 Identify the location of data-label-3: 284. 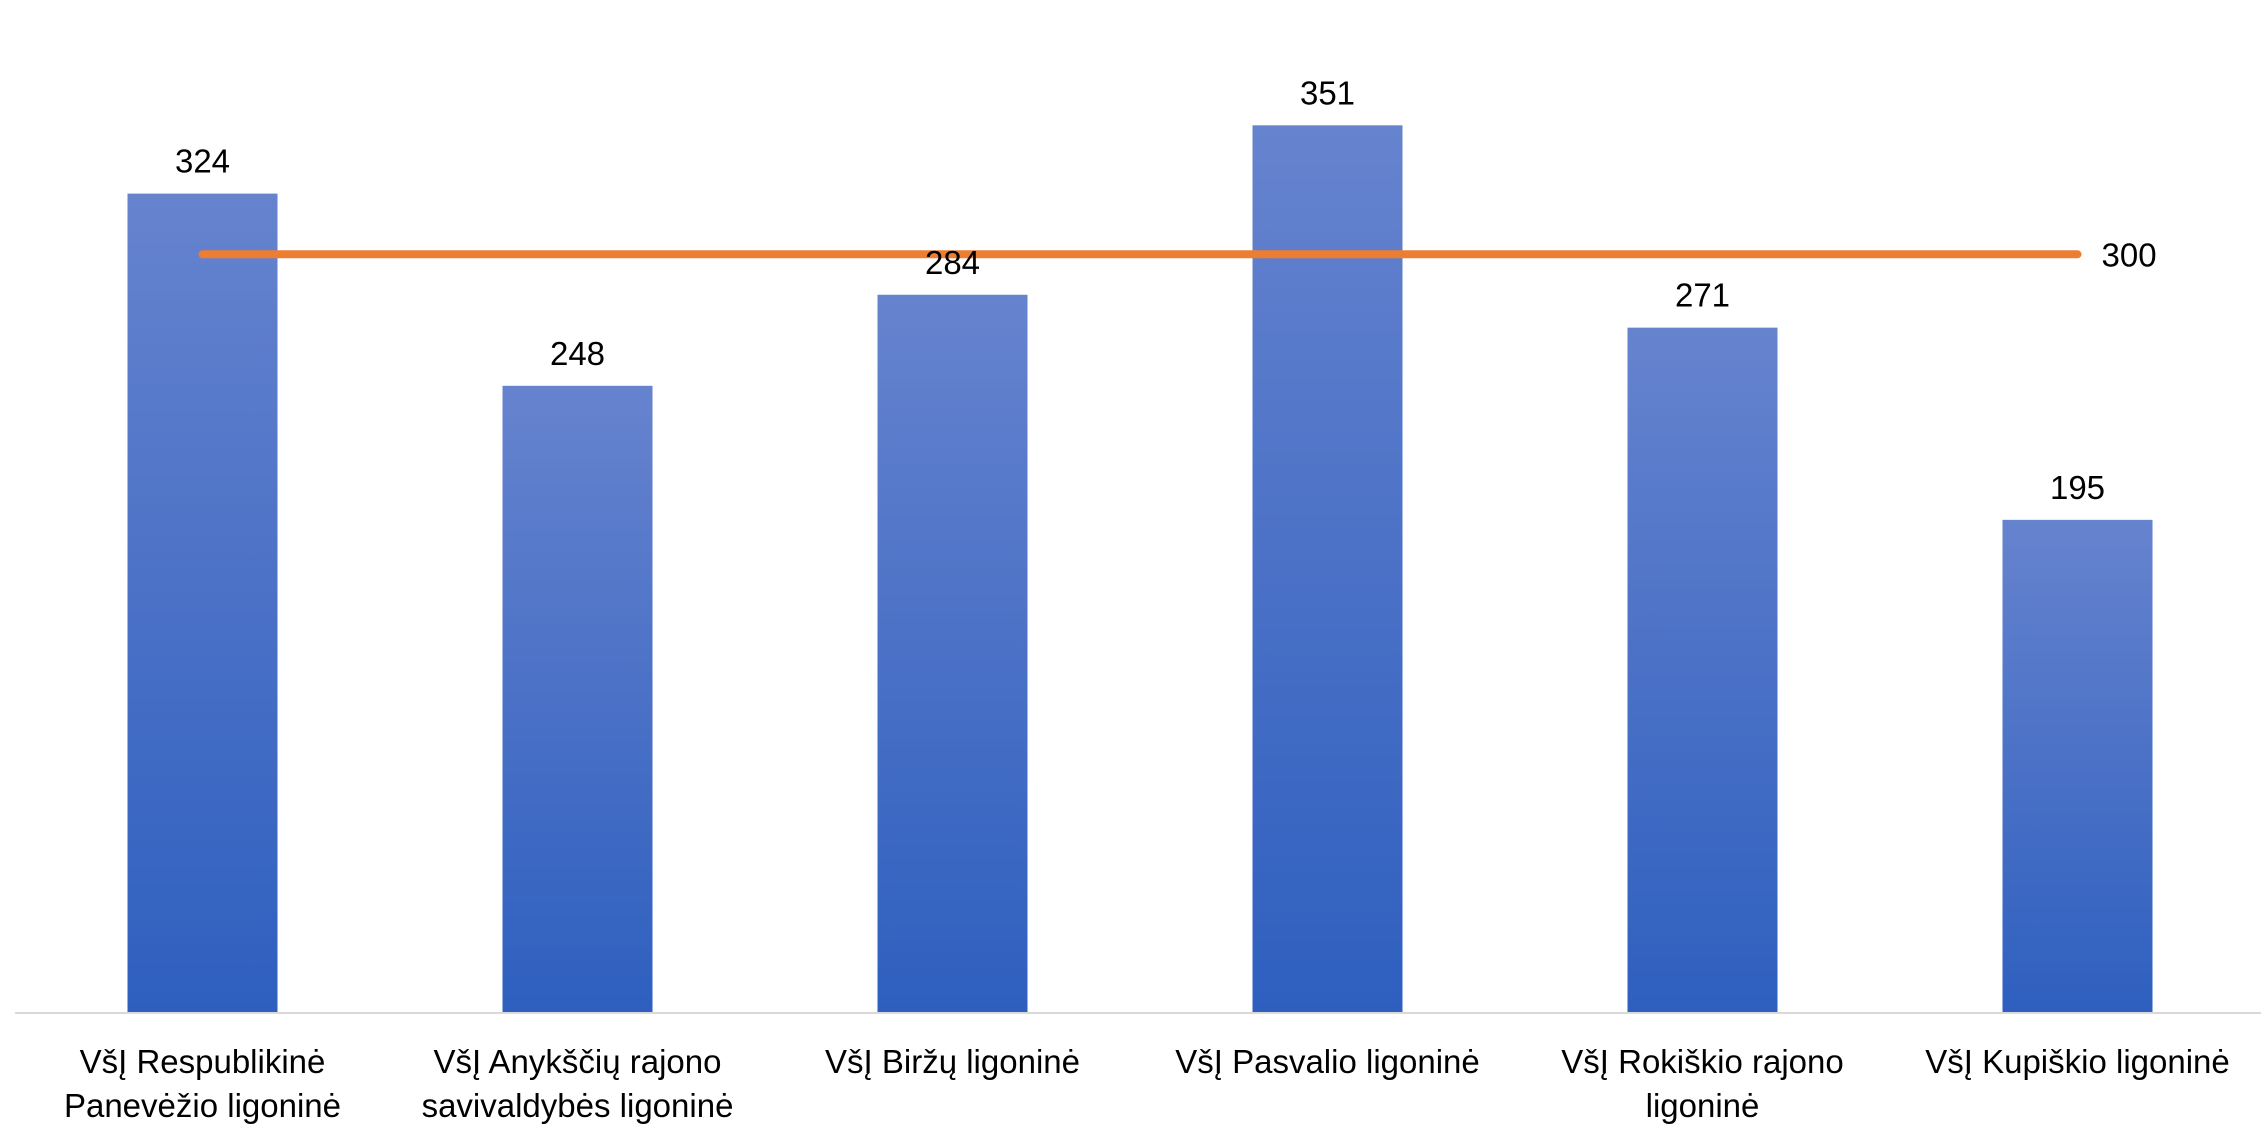
(952, 262).